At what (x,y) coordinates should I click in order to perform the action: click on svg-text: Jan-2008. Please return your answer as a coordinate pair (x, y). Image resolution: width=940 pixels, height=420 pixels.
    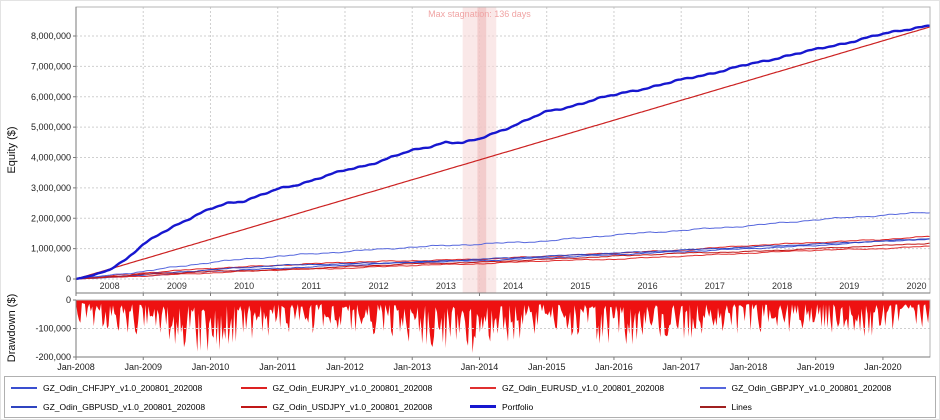
    Looking at the image, I should click on (76, 367).